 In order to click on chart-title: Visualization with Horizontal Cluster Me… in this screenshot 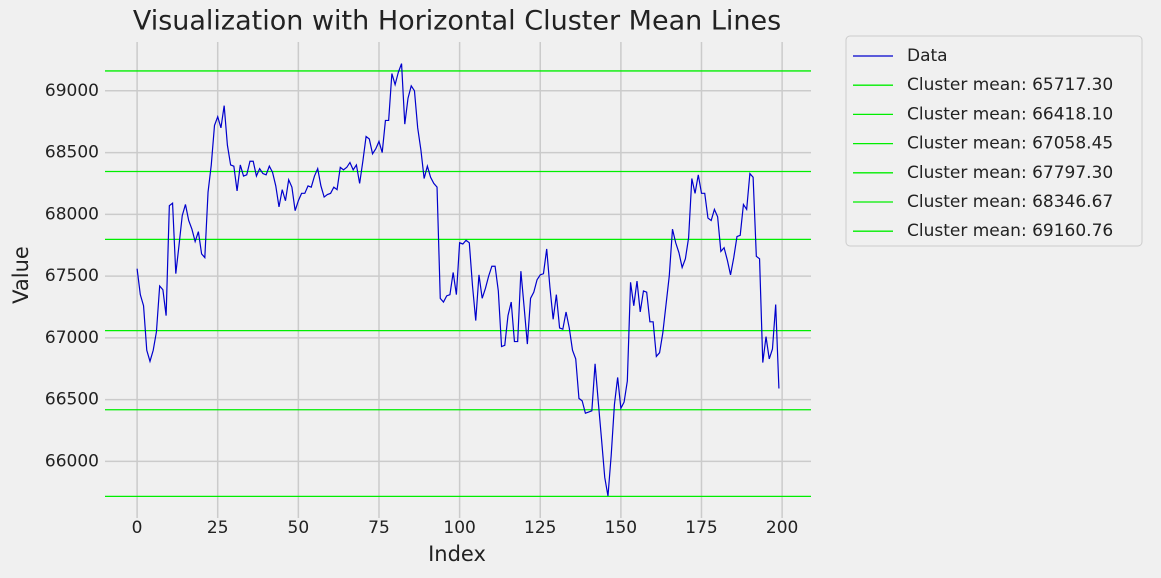, I will do `click(457, 21)`.